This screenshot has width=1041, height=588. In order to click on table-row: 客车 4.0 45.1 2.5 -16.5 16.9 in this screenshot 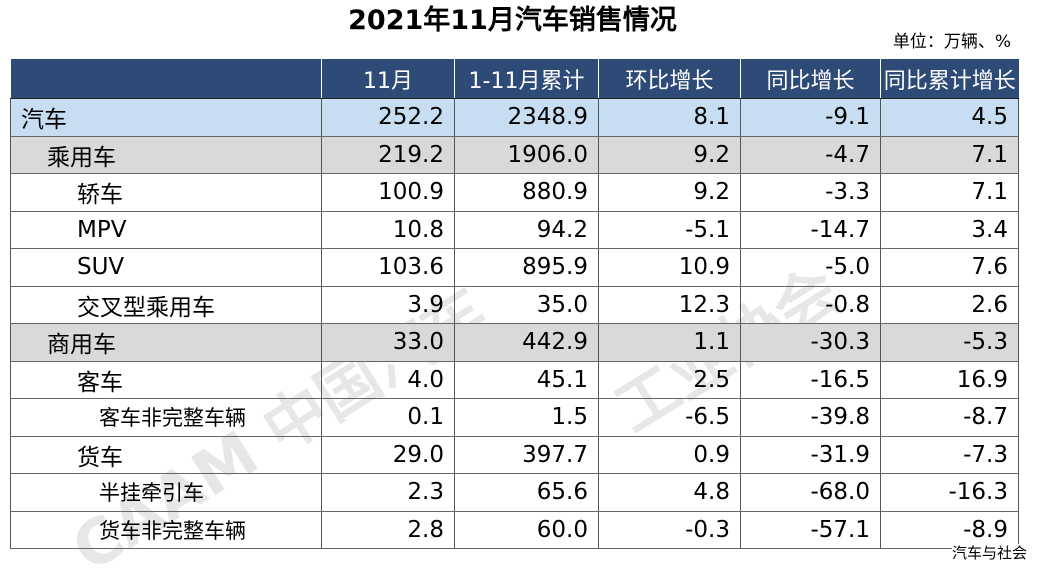, I will do `click(514, 380)`.